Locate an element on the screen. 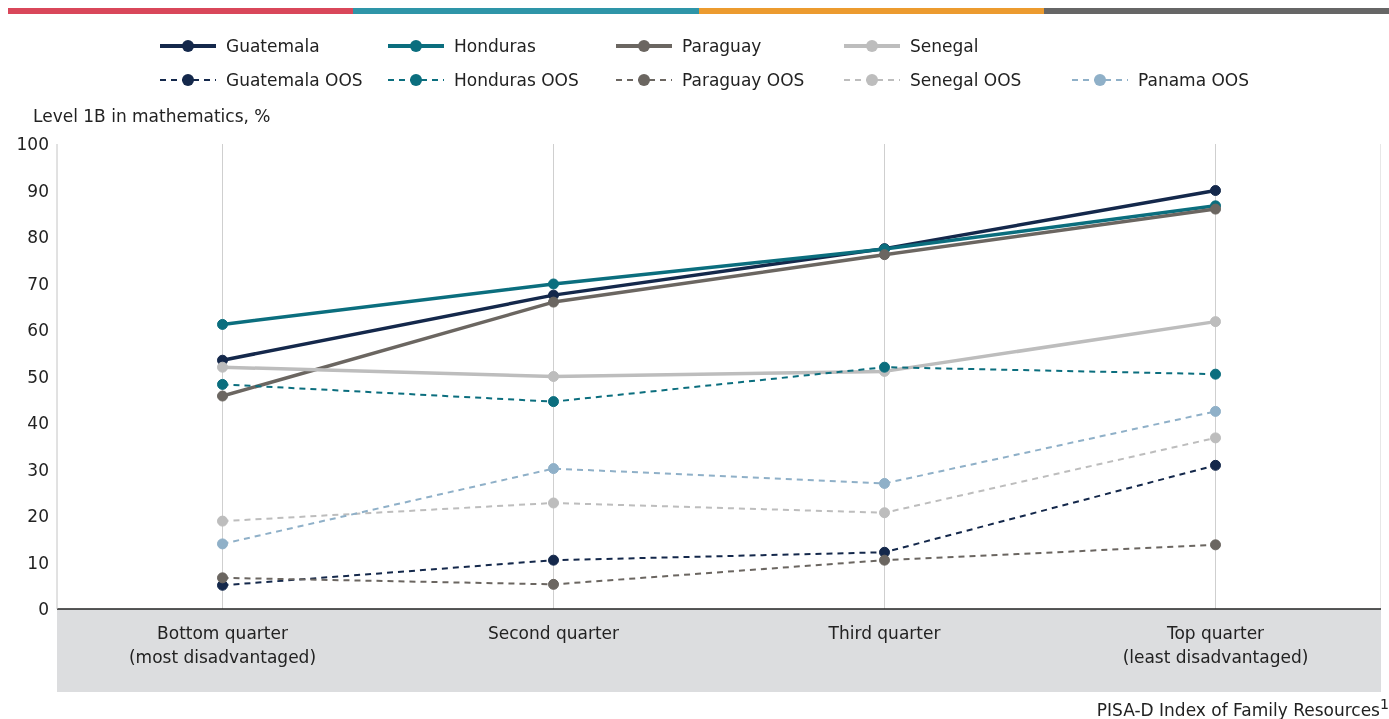  x-tick-label: Third quarter is located at coordinates (884, 633).